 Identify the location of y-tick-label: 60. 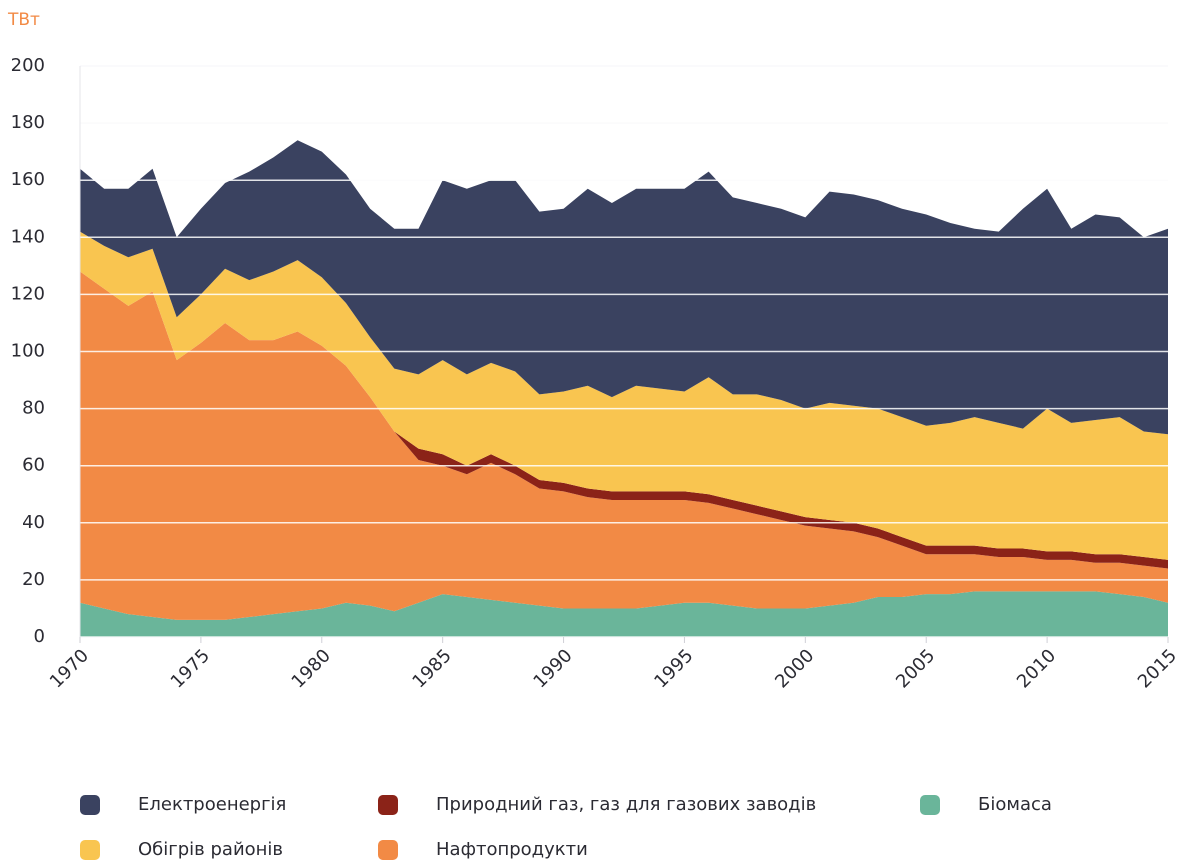
(33, 465).